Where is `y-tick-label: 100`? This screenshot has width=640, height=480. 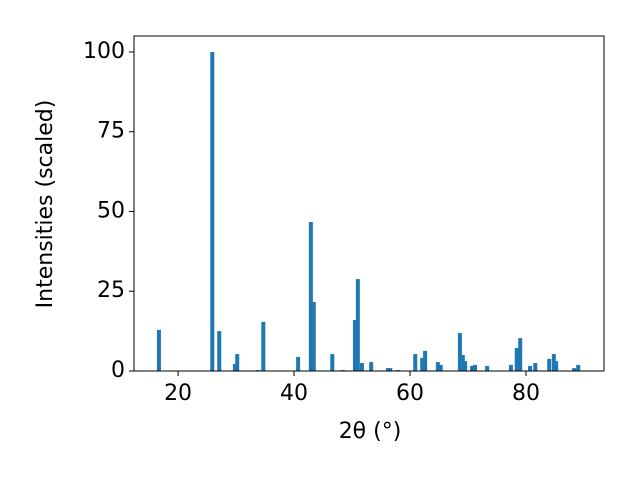
y-tick-label: 100 is located at coordinates (104, 51).